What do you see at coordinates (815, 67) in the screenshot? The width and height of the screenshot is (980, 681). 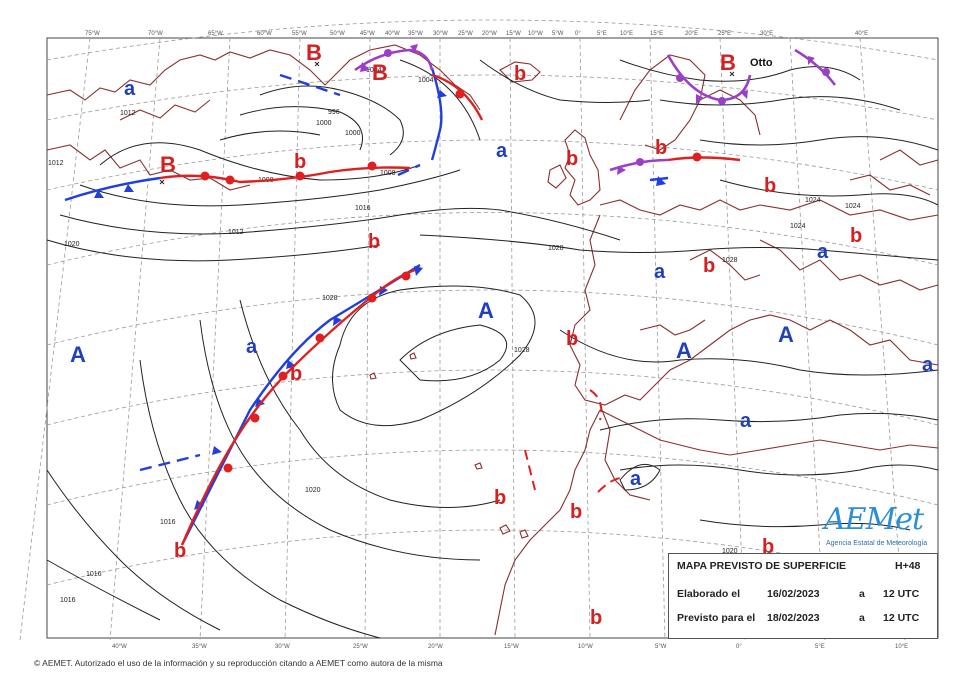 I see `occluded-front` at bounding box center [815, 67].